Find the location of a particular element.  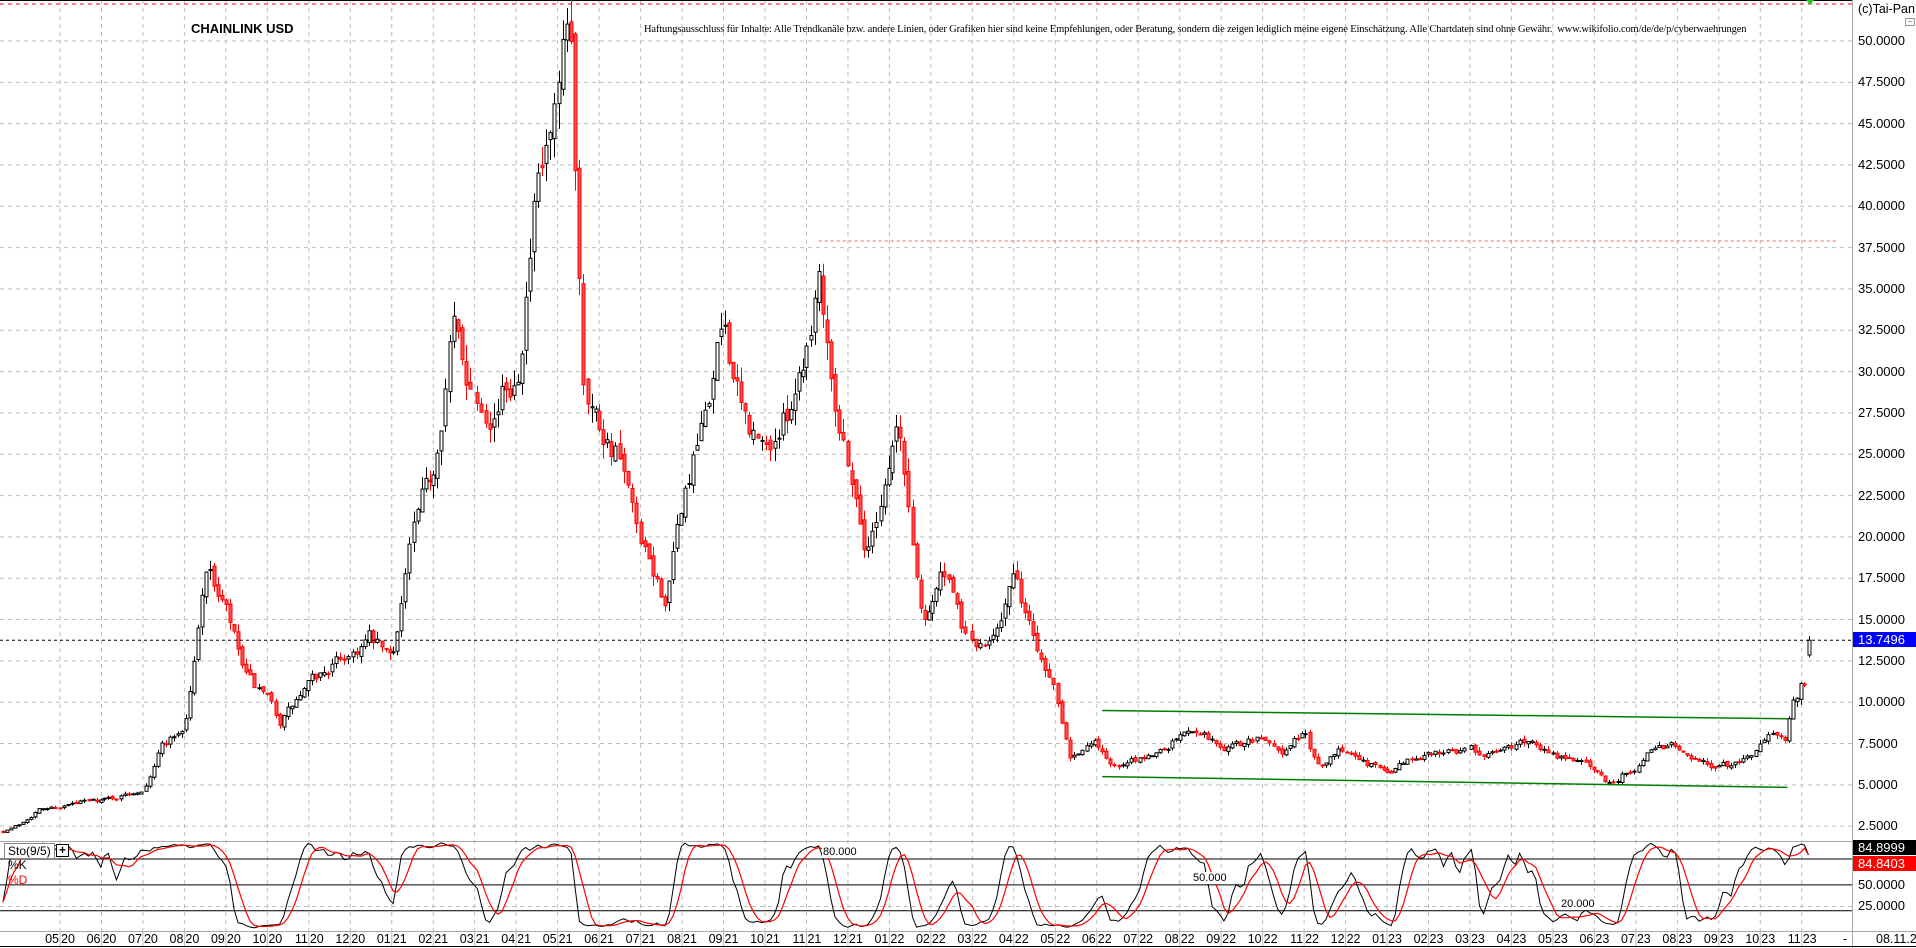

price-tick-label: 42.5000 is located at coordinates (1881, 164).